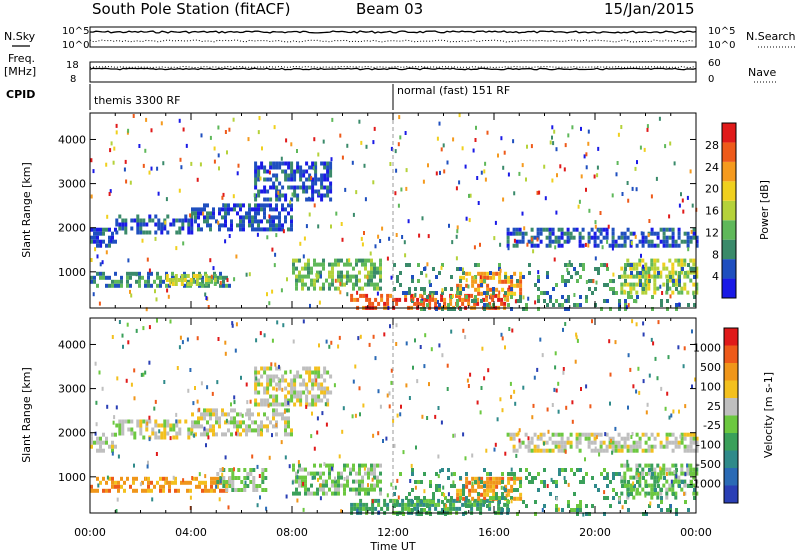 The image size is (800, 554). What do you see at coordinates (392, 67) in the screenshot?
I see `nave-trace` at bounding box center [392, 67].